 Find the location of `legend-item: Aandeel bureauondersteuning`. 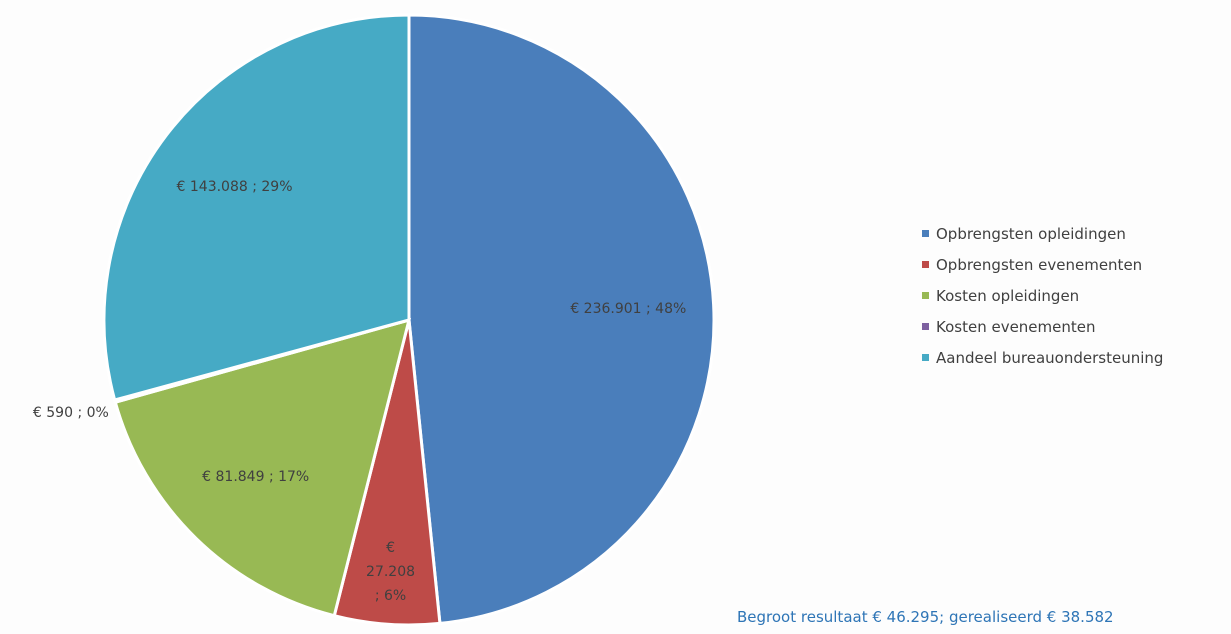

legend-item: Aandeel bureauondersteuning is located at coordinates (1042, 357).